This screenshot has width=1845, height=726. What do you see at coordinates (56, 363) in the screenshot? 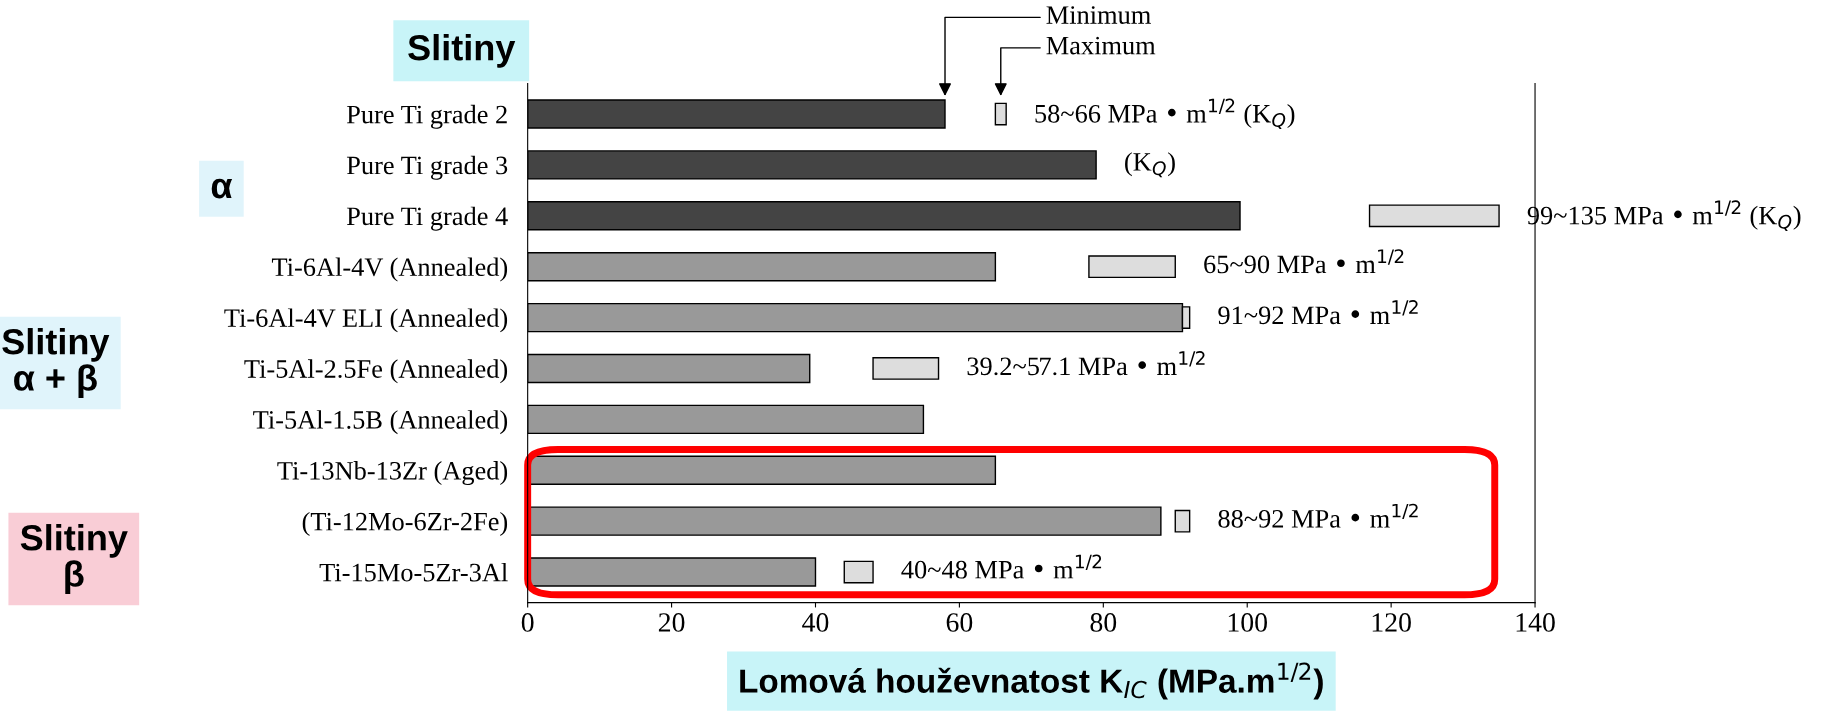
I see `text: Slitiny α + β` at bounding box center [56, 363].